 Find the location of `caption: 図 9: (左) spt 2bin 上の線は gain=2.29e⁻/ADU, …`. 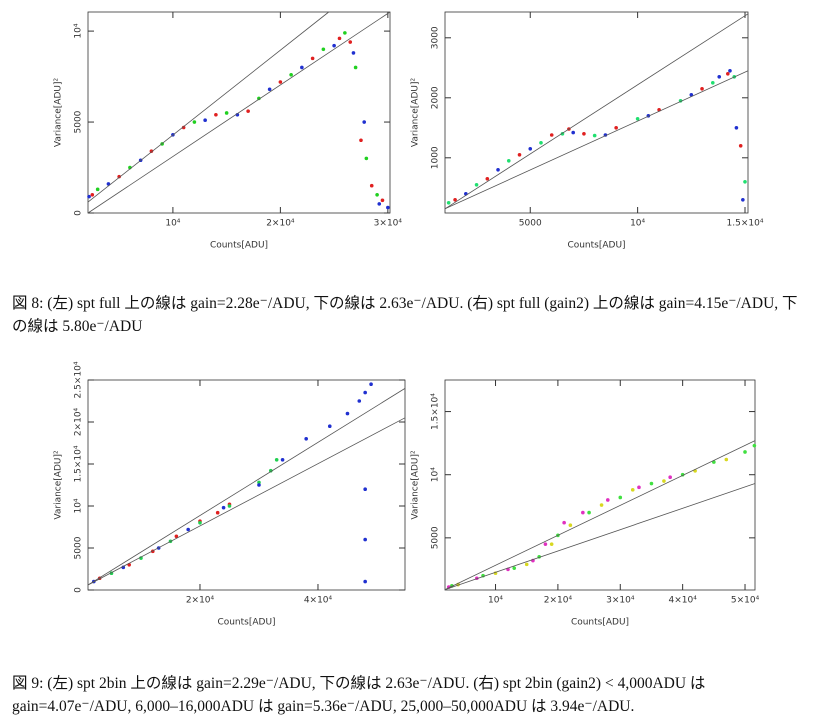

caption: 図 9: (左) spt 2bin 上の線は gain=2.29e⁻/ADU, … is located at coordinates (359, 695).